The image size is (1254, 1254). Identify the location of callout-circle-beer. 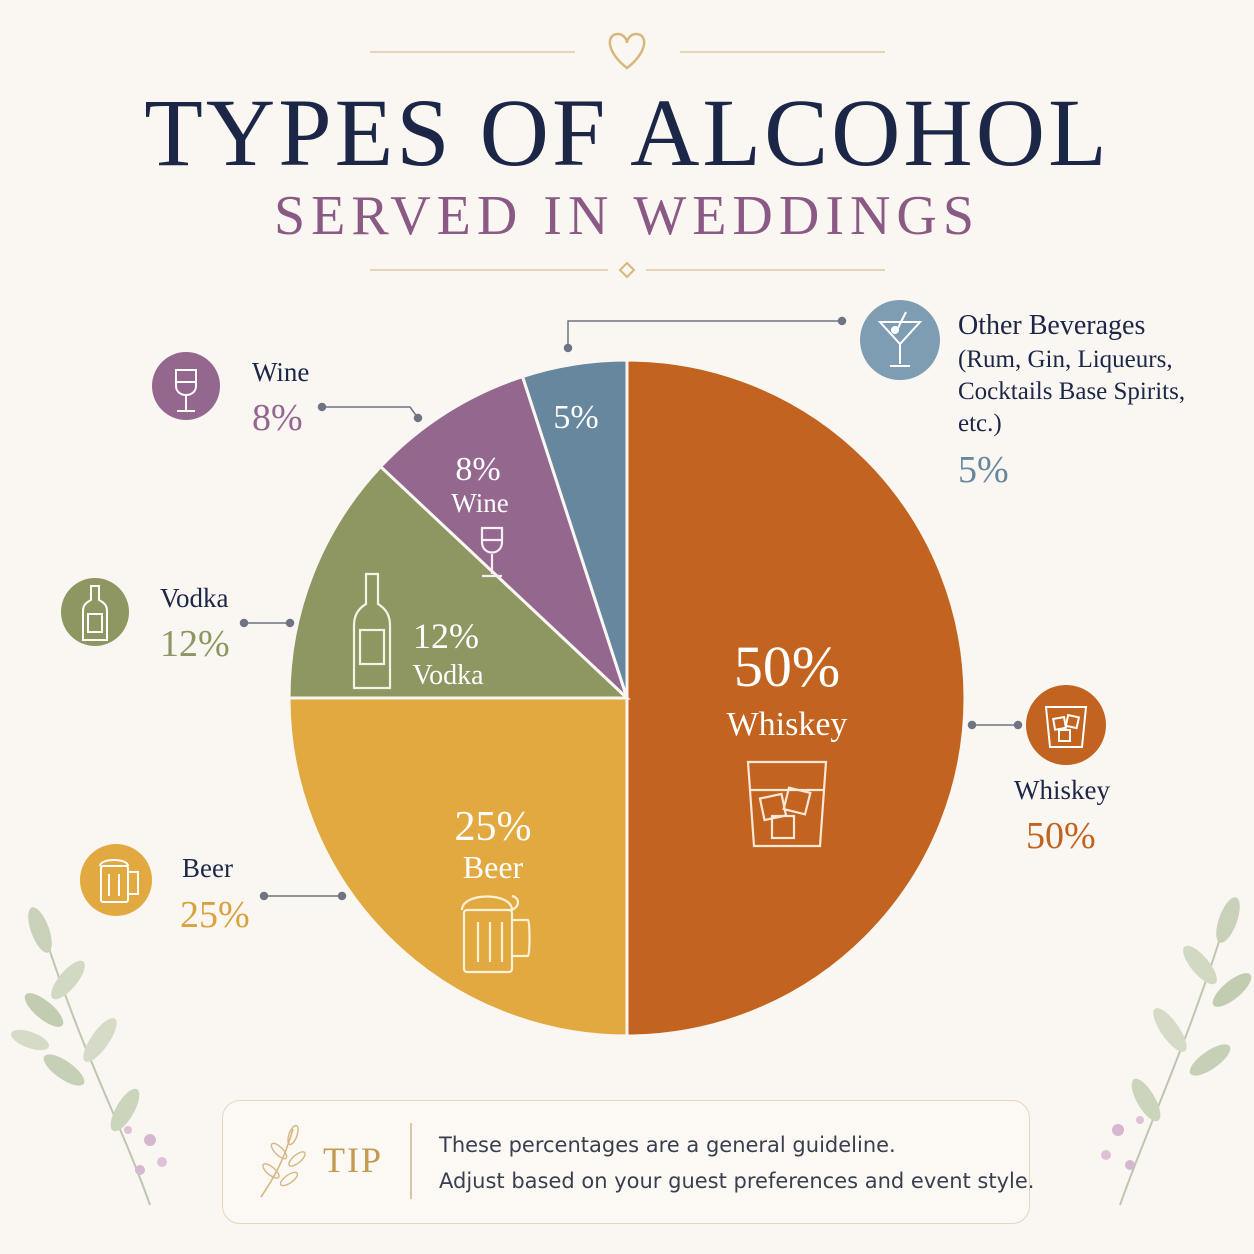
(116, 880).